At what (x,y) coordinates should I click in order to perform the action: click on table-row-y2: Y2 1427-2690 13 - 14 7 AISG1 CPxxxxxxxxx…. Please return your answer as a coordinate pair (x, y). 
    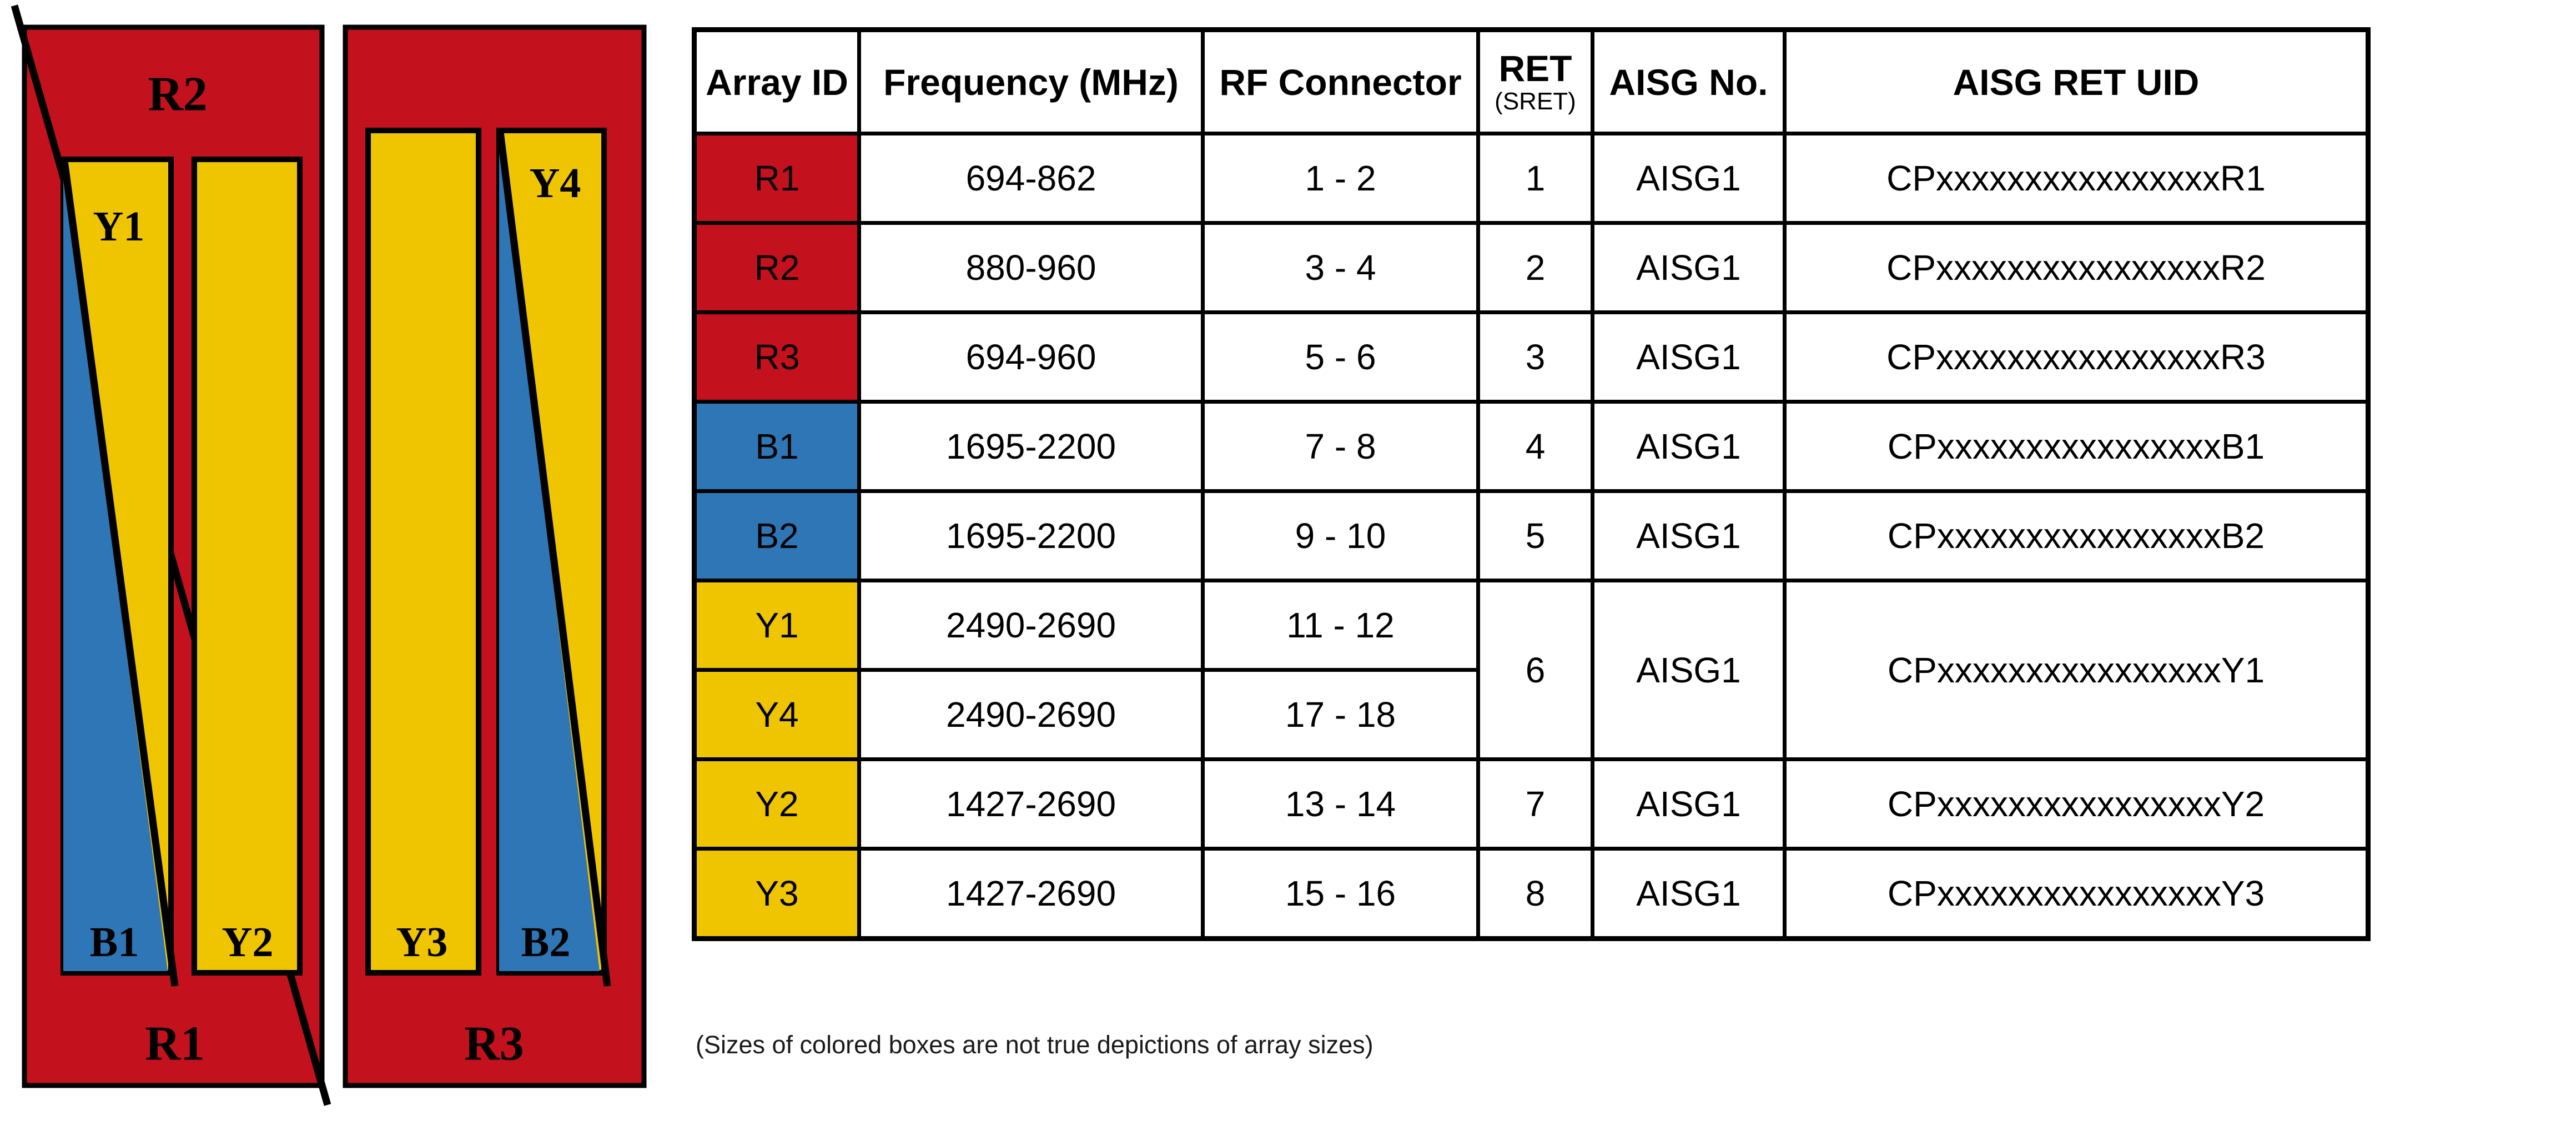
    Looking at the image, I should click on (1531, 804).